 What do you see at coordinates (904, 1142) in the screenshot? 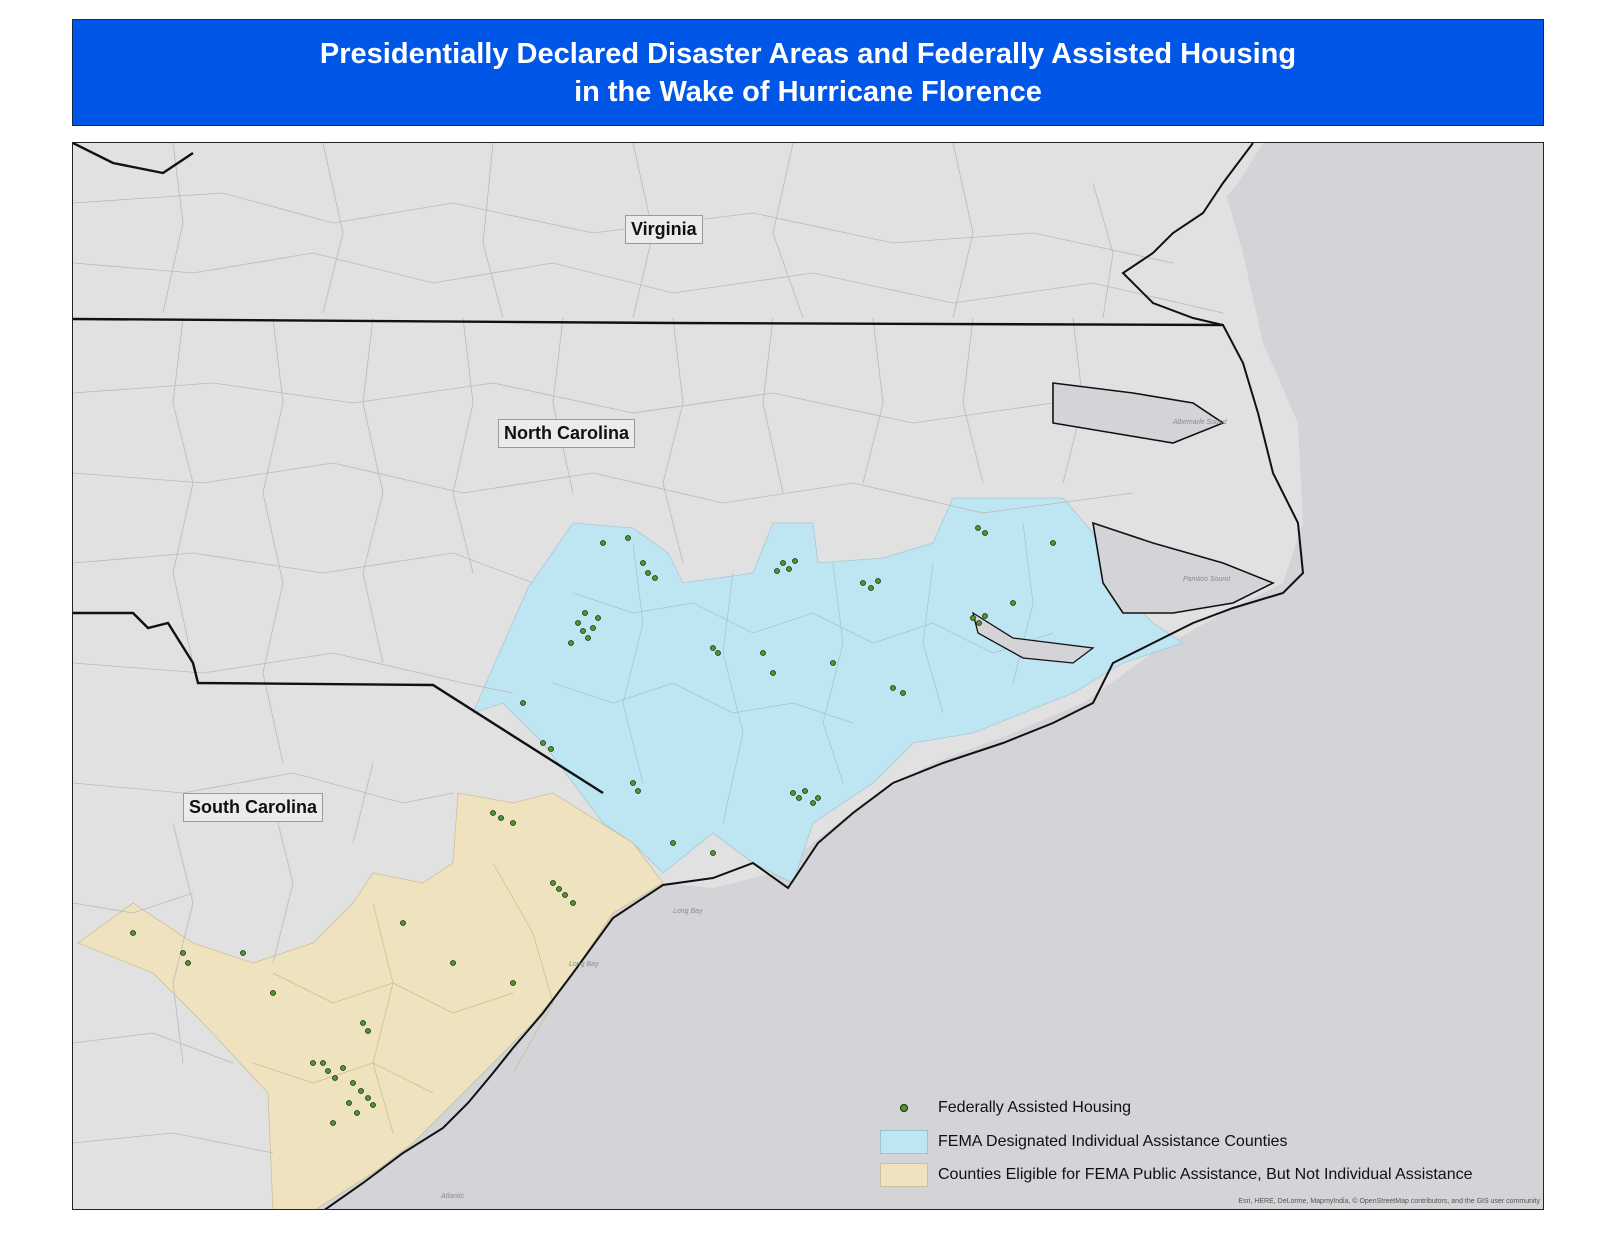
I see `legend-swatch-individual` at bounding box center [904, 1142].